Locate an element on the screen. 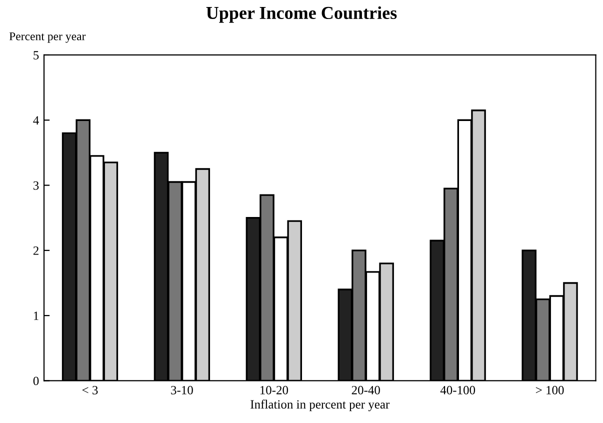 The width and height of the screenshot is (603, 423). y-tick-label: 0 is located at coordinates (36, 381).